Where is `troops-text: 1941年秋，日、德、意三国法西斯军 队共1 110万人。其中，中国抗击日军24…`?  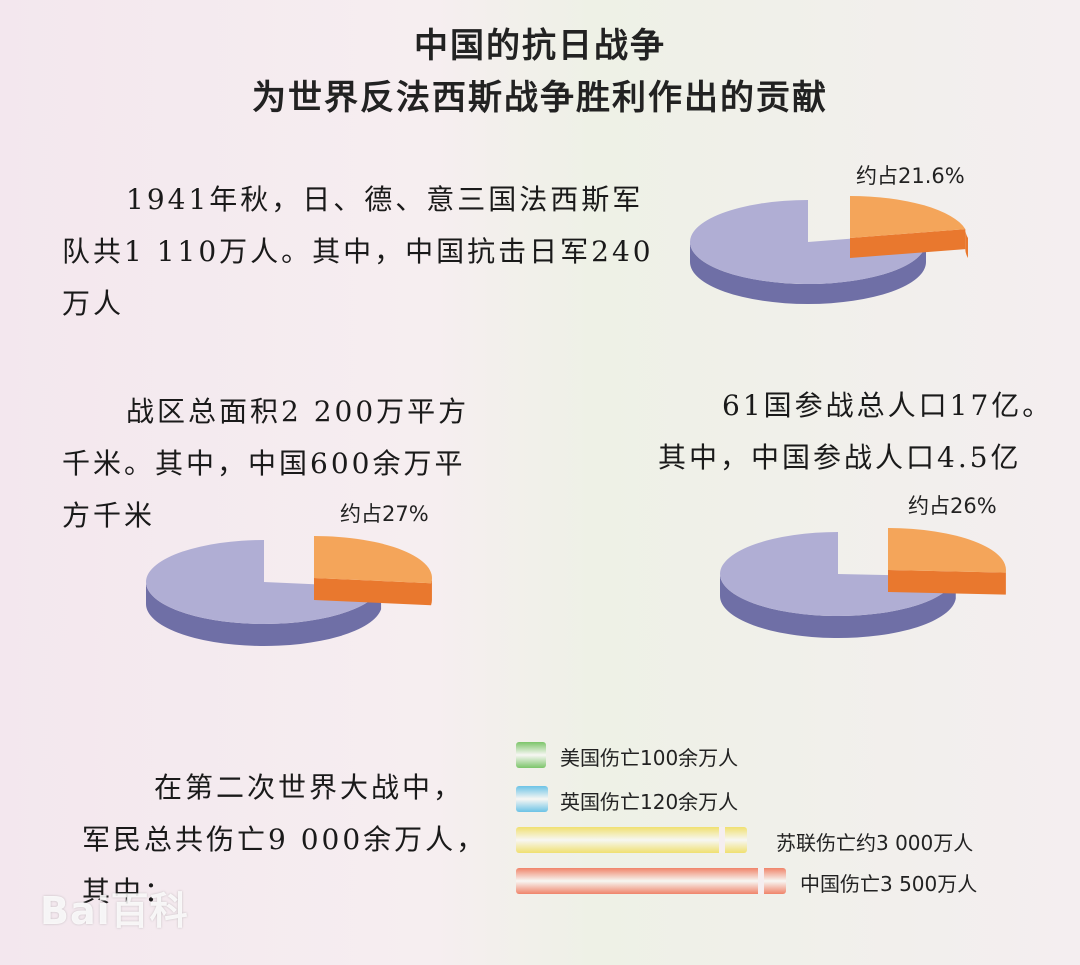 troops-text: 1941年秋，日、德、意三国法西斯军 队共1 110万人。其中，中国抗击日军24… is located at coordinates (358, 252).